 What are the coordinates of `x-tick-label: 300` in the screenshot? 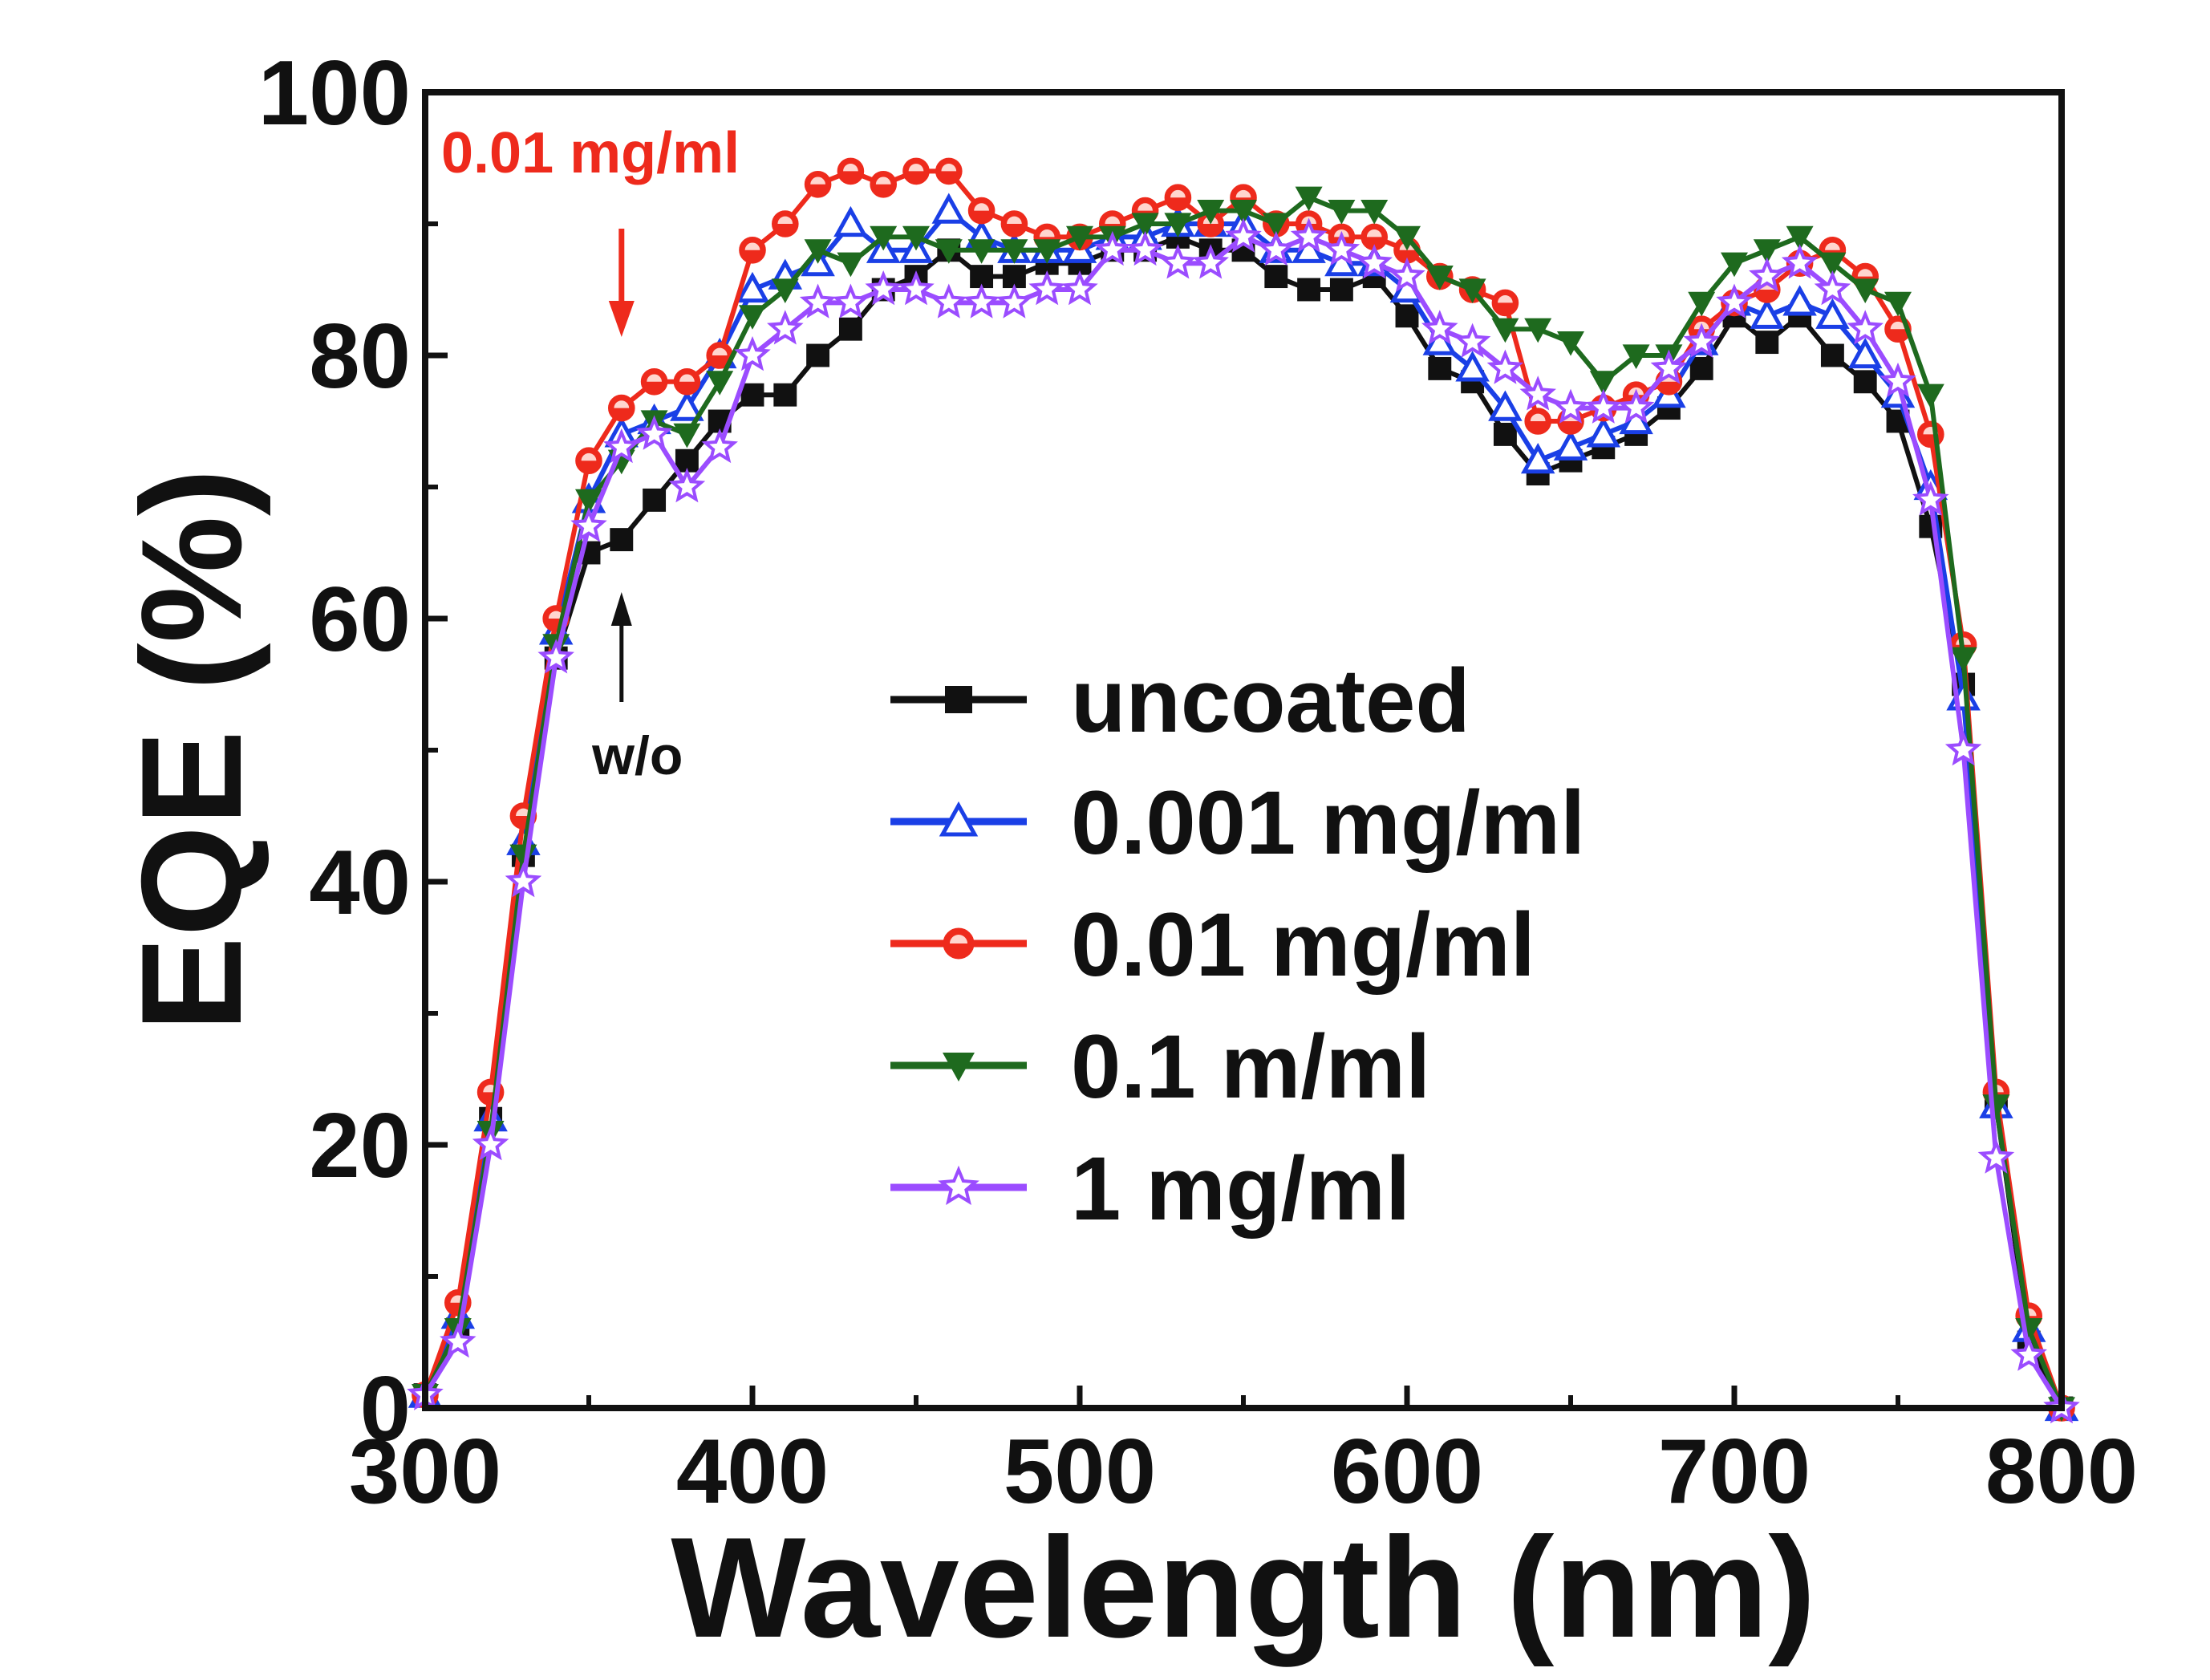 It's located at (425, 1472).